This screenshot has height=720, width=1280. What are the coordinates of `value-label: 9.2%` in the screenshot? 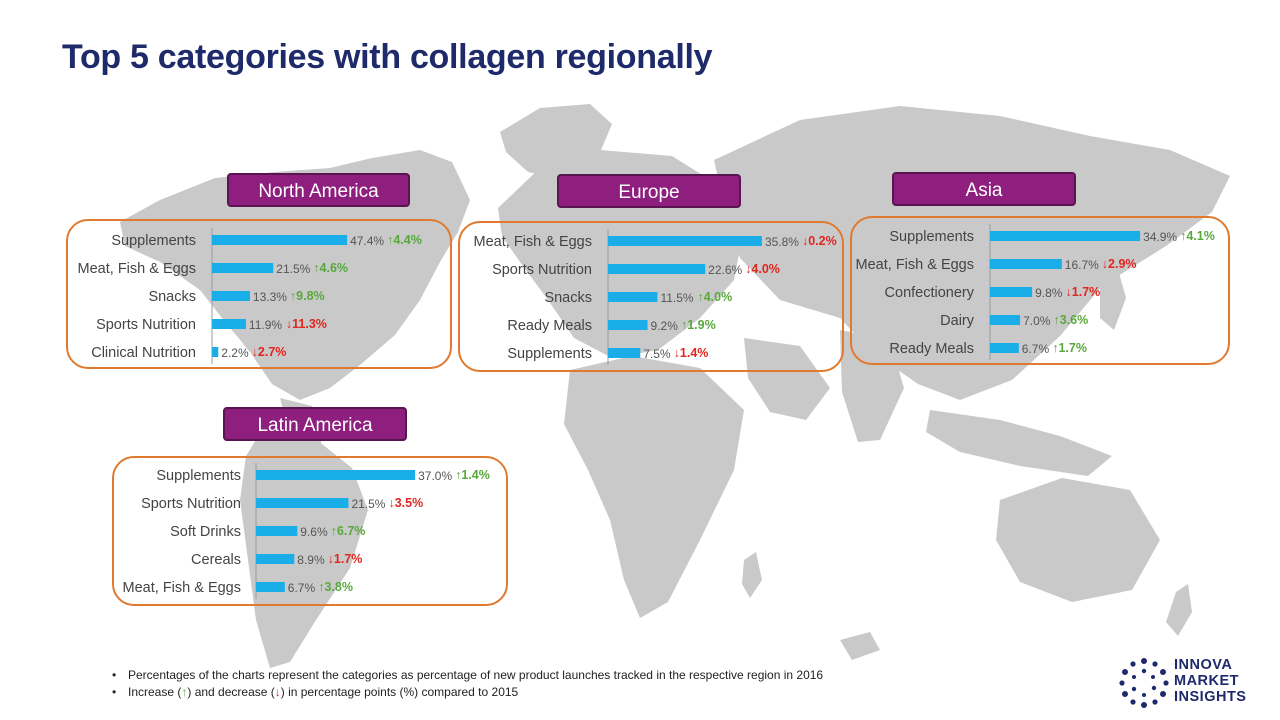 It's located at (665, 326).